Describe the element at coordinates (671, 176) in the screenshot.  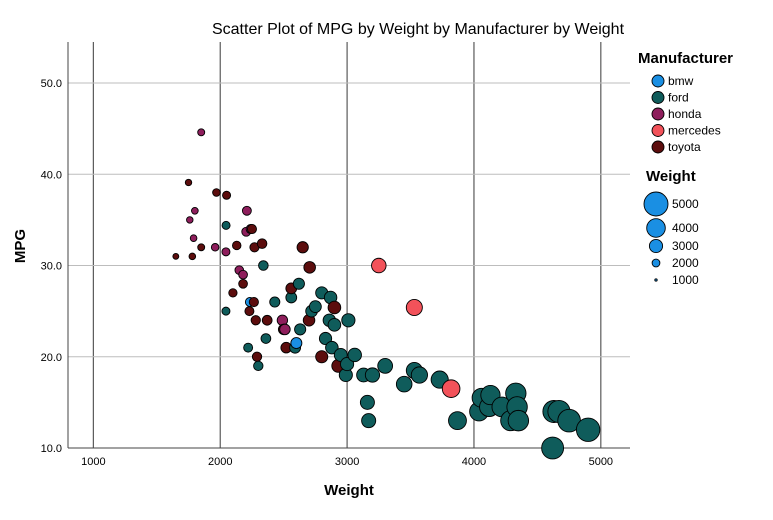
I see `size-legend-title: Weight` at that location.